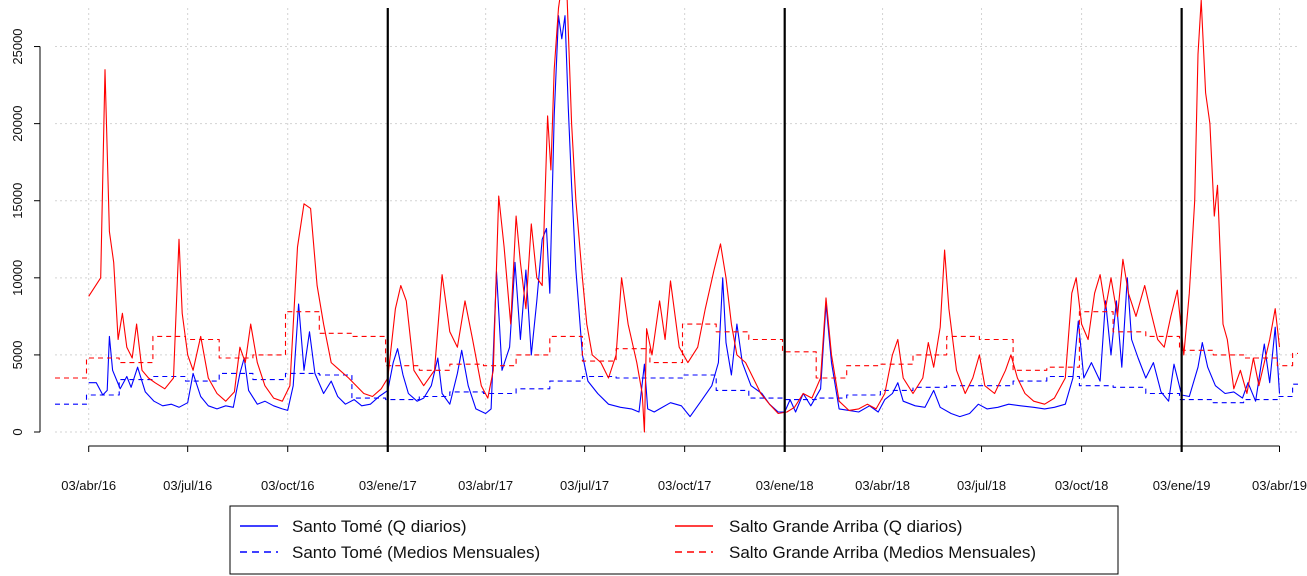 The height and width of the screenshot is (576, 1307). Describe the element at coordinates (388, 485) in the screenshot. I see `x-tick-label-3: 03/ene/17` at that location.